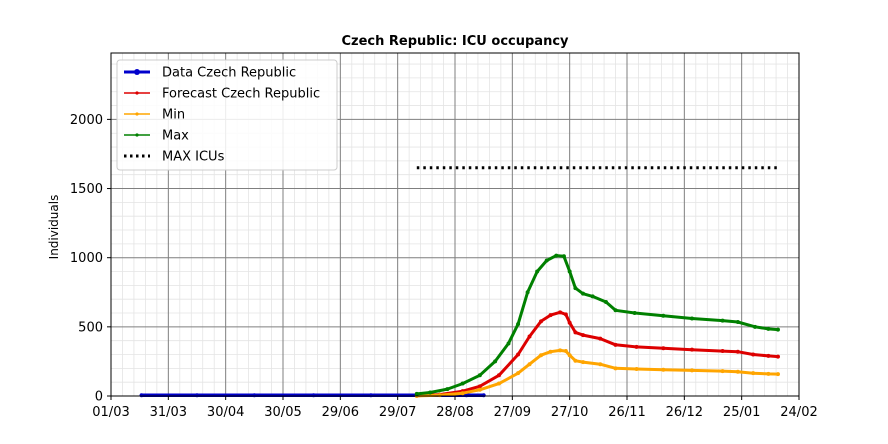 The image size is (888, 444). I want to click on series-points-min, so click(597, 373).